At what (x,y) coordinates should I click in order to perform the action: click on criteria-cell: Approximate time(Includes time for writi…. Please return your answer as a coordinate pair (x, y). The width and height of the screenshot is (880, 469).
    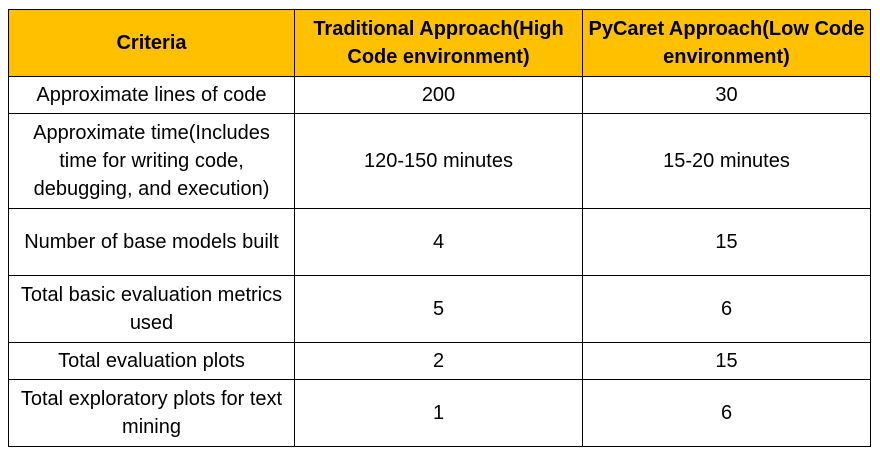
    Looking at the image, I should click on (151, 161).